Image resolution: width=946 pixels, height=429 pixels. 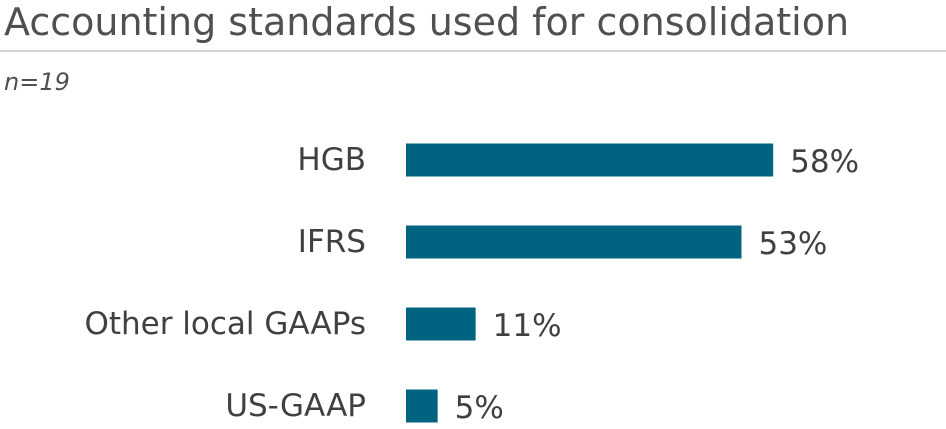 What do you see at coordinates (422, 406) in the screenshot?
I see `bar-us-gaap` at bounding box center [422, 406].